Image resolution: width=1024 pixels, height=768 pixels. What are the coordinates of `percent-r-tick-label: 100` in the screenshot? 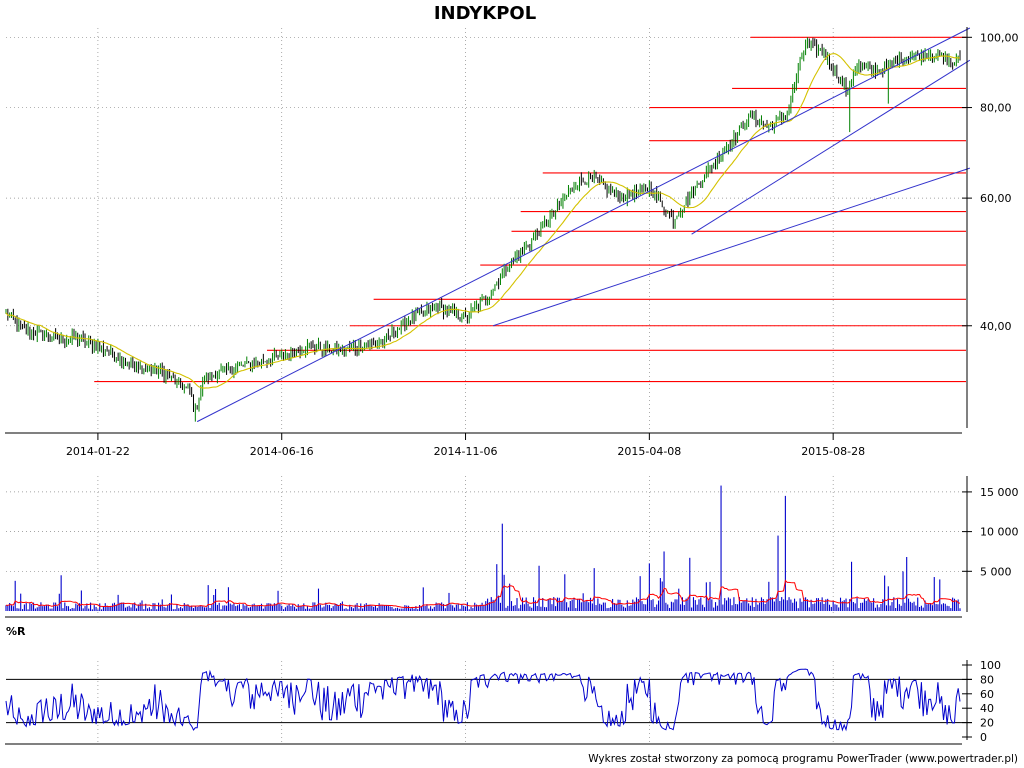 It's located at (990, 665).